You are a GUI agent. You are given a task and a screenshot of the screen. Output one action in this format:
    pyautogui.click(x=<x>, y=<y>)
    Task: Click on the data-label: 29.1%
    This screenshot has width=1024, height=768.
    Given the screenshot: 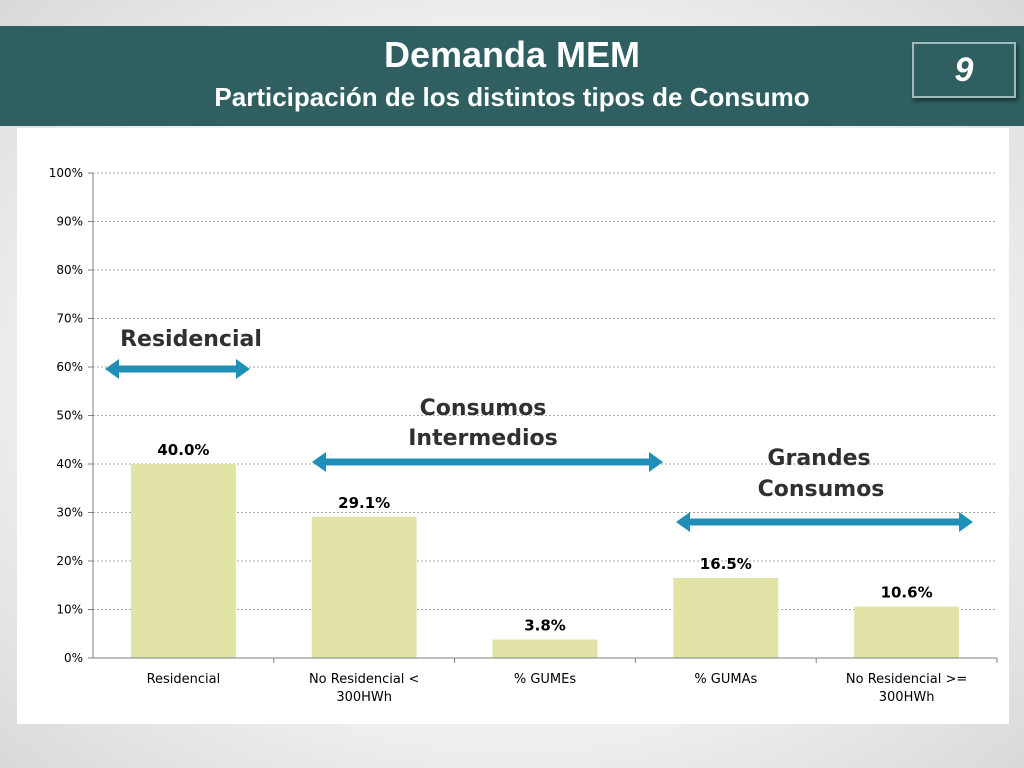 What is the action you would take?
    pyautogui.click(x=364, y=503)
    